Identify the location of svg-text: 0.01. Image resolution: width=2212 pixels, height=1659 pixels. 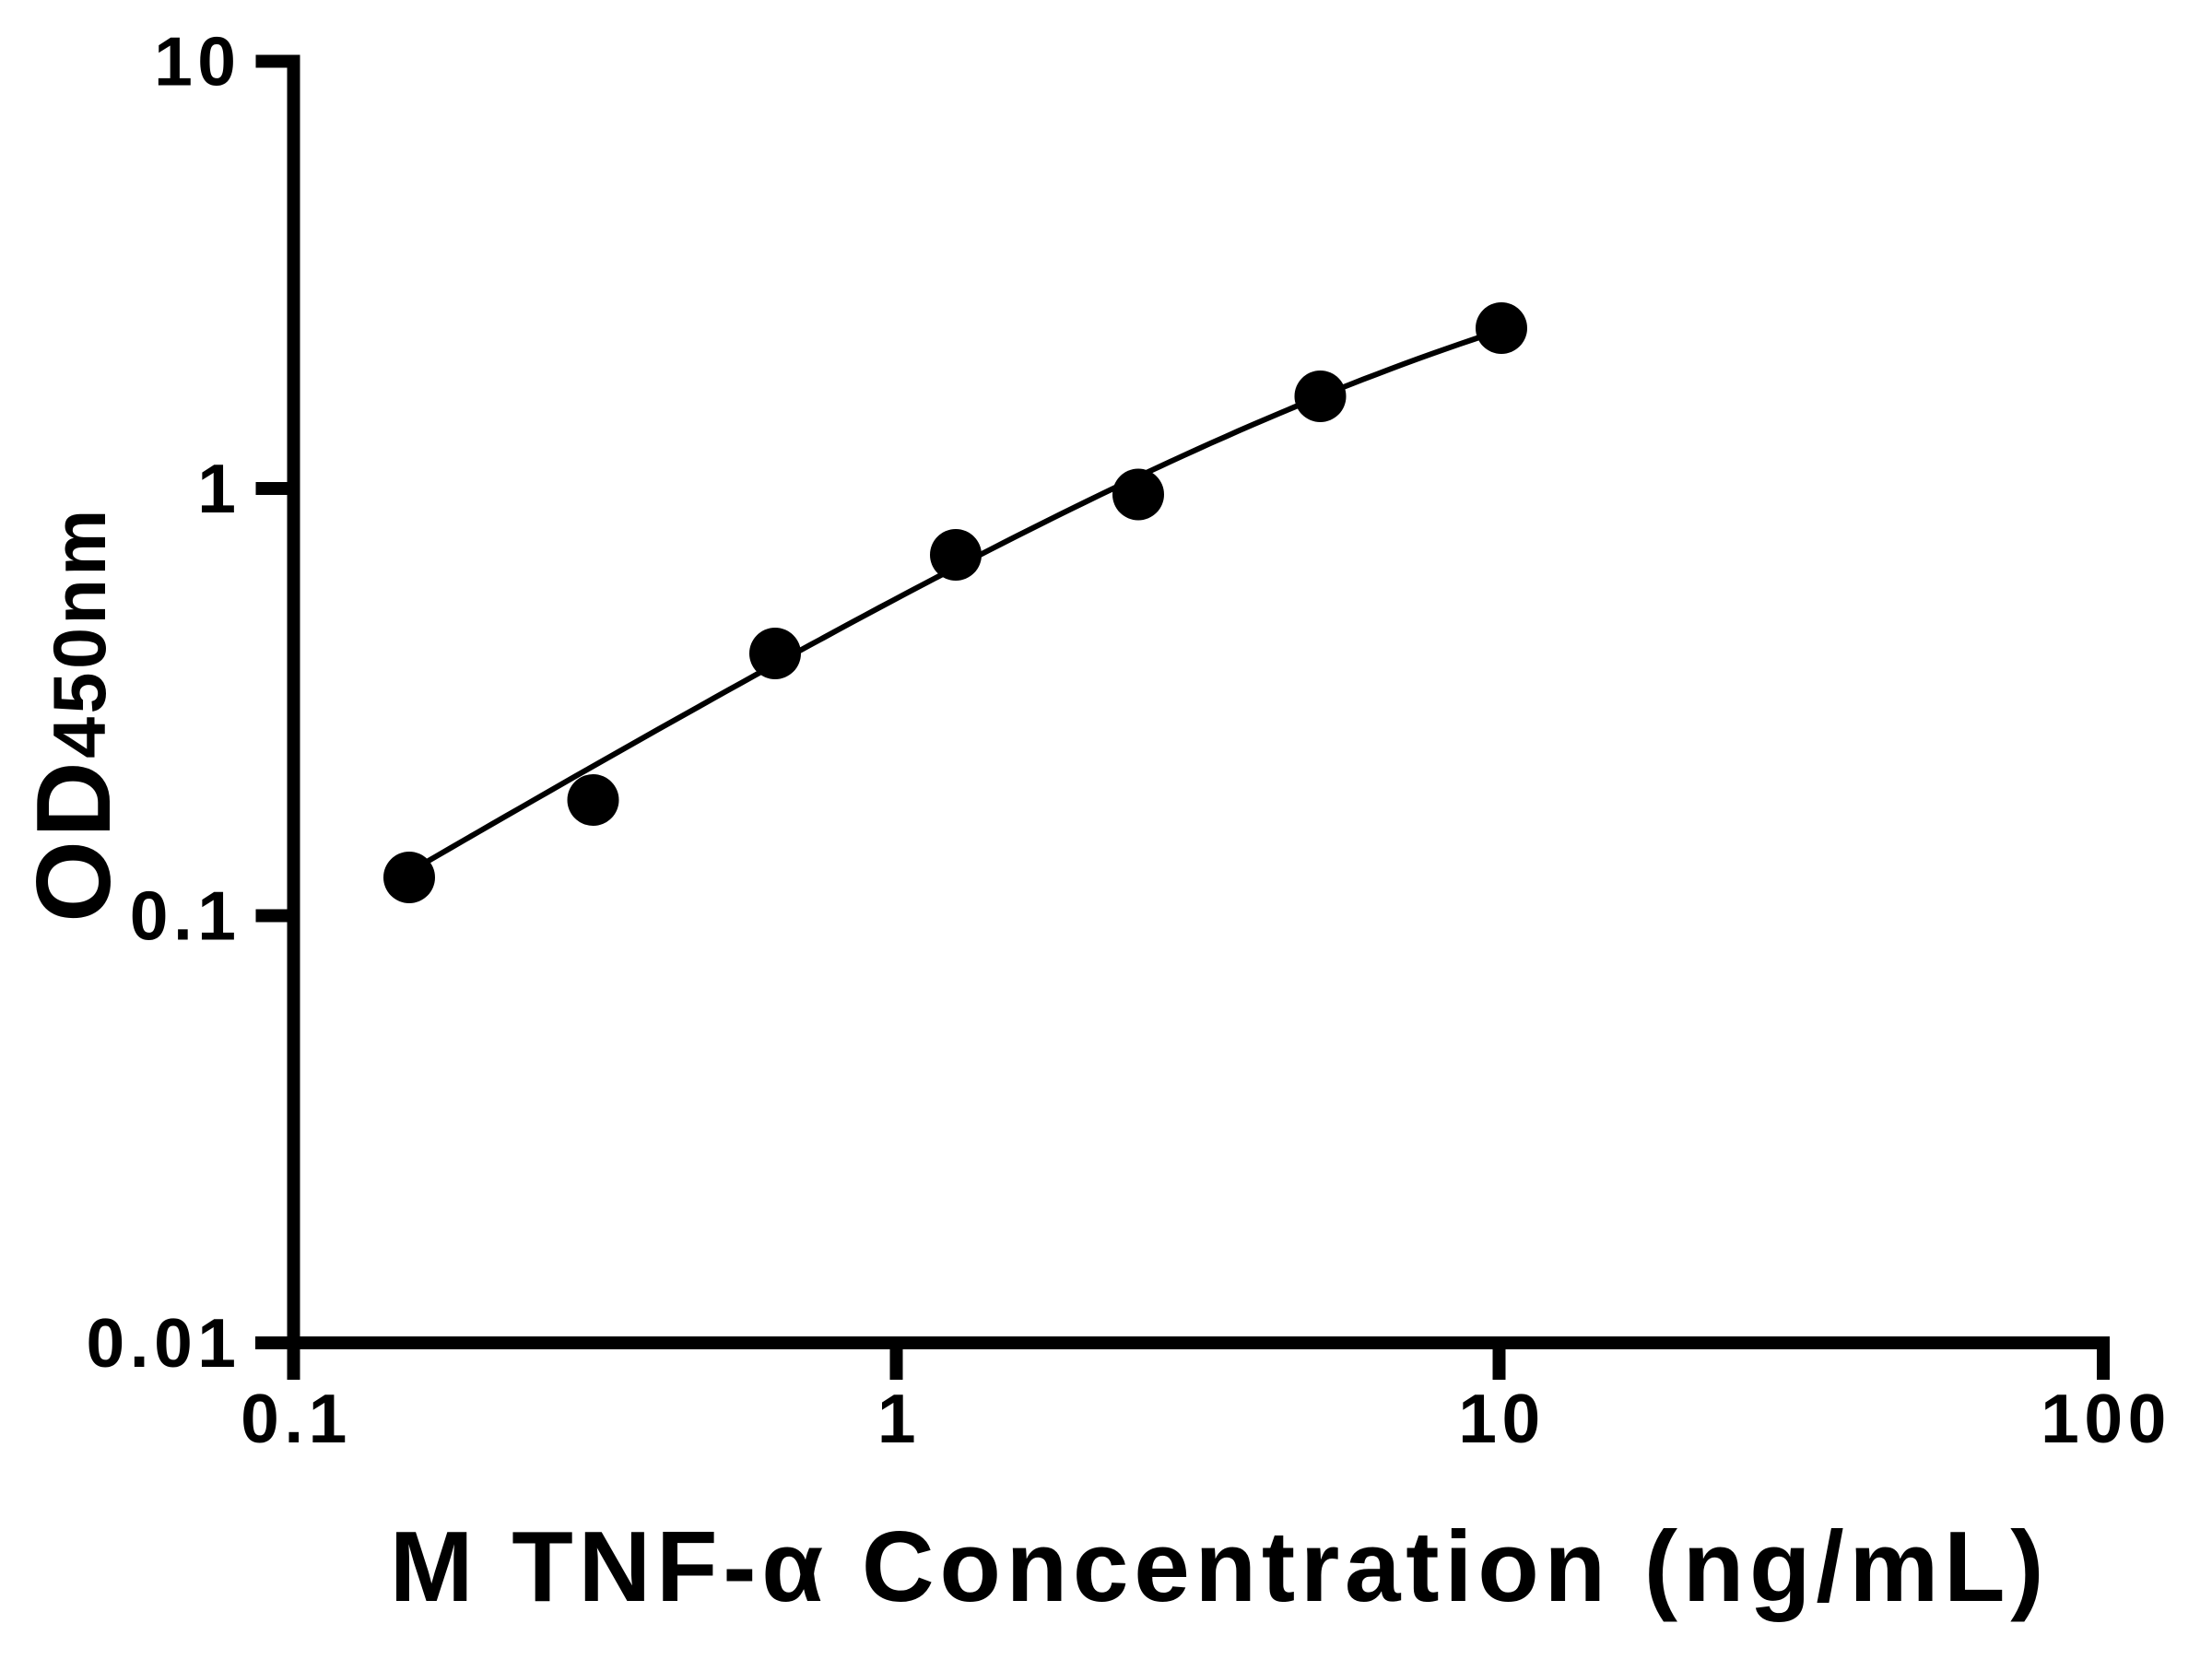
(164, 1343).